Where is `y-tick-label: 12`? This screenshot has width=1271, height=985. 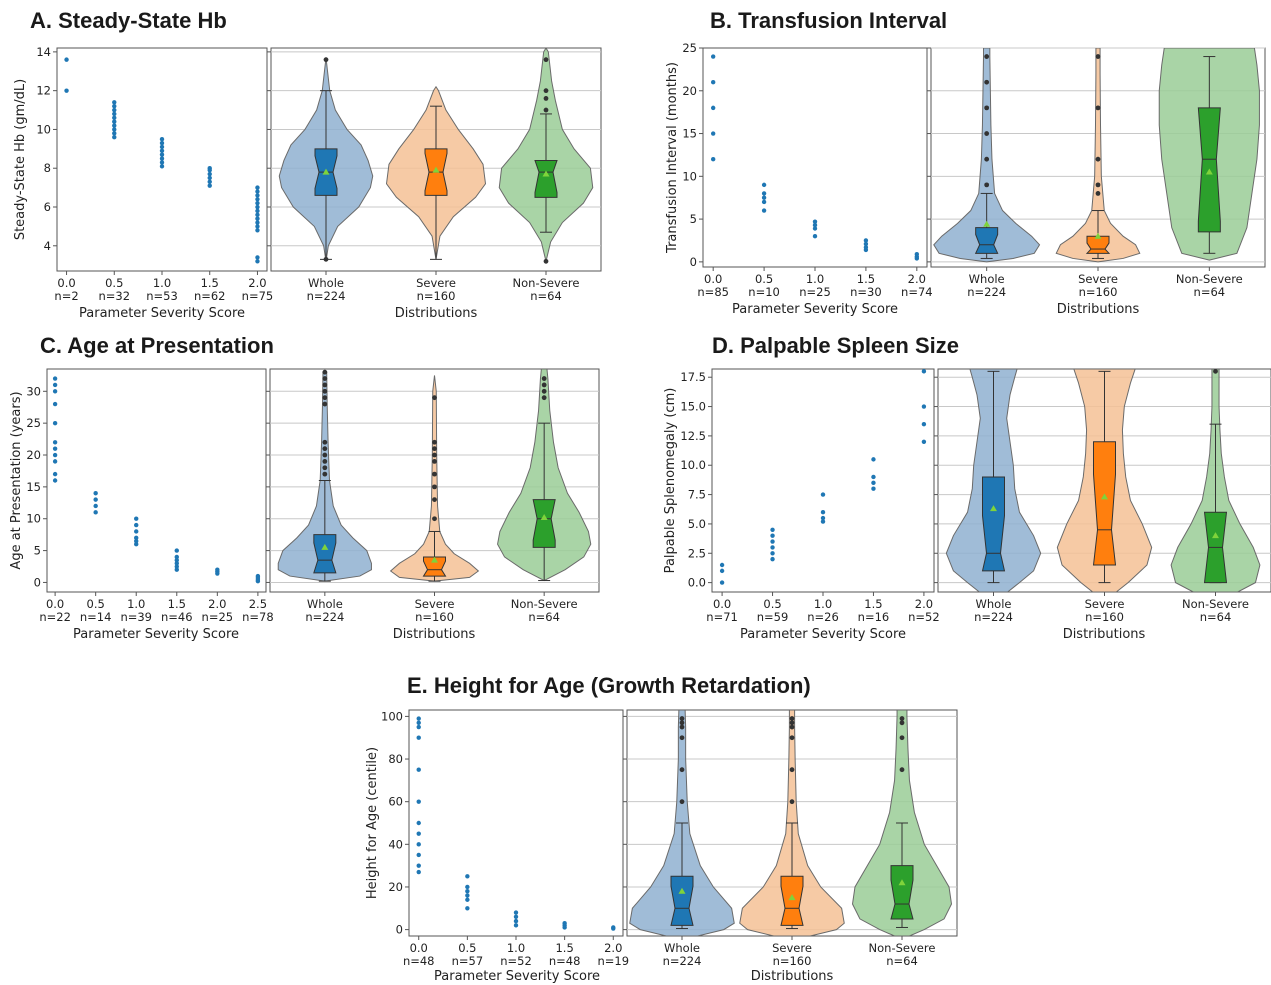
y-tick-label: 12 is located at coordinates (43, 91).